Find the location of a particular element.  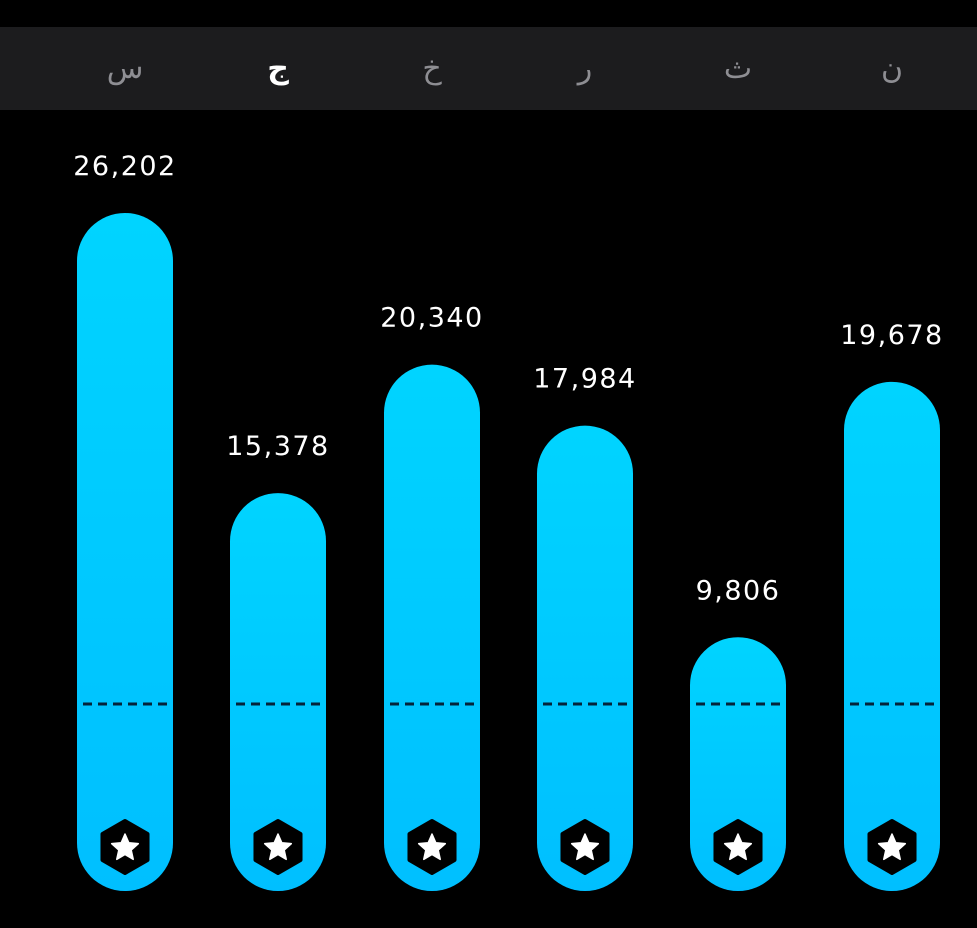

day-tab-5: ث is located at coordinates (738, 68).